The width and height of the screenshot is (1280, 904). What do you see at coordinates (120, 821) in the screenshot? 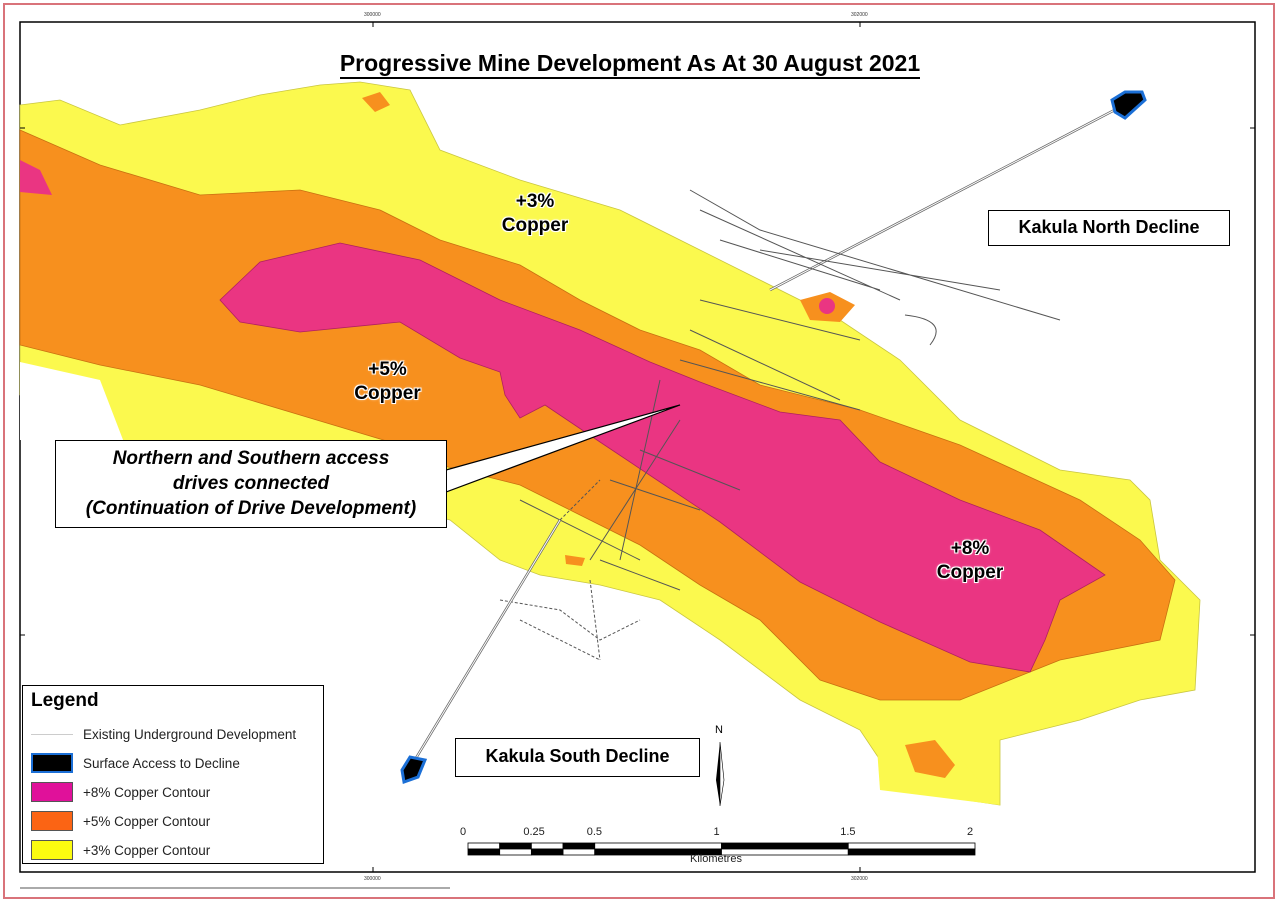
I see `legend-item: +5% Copper Contour` at bounding box center [120, 821].